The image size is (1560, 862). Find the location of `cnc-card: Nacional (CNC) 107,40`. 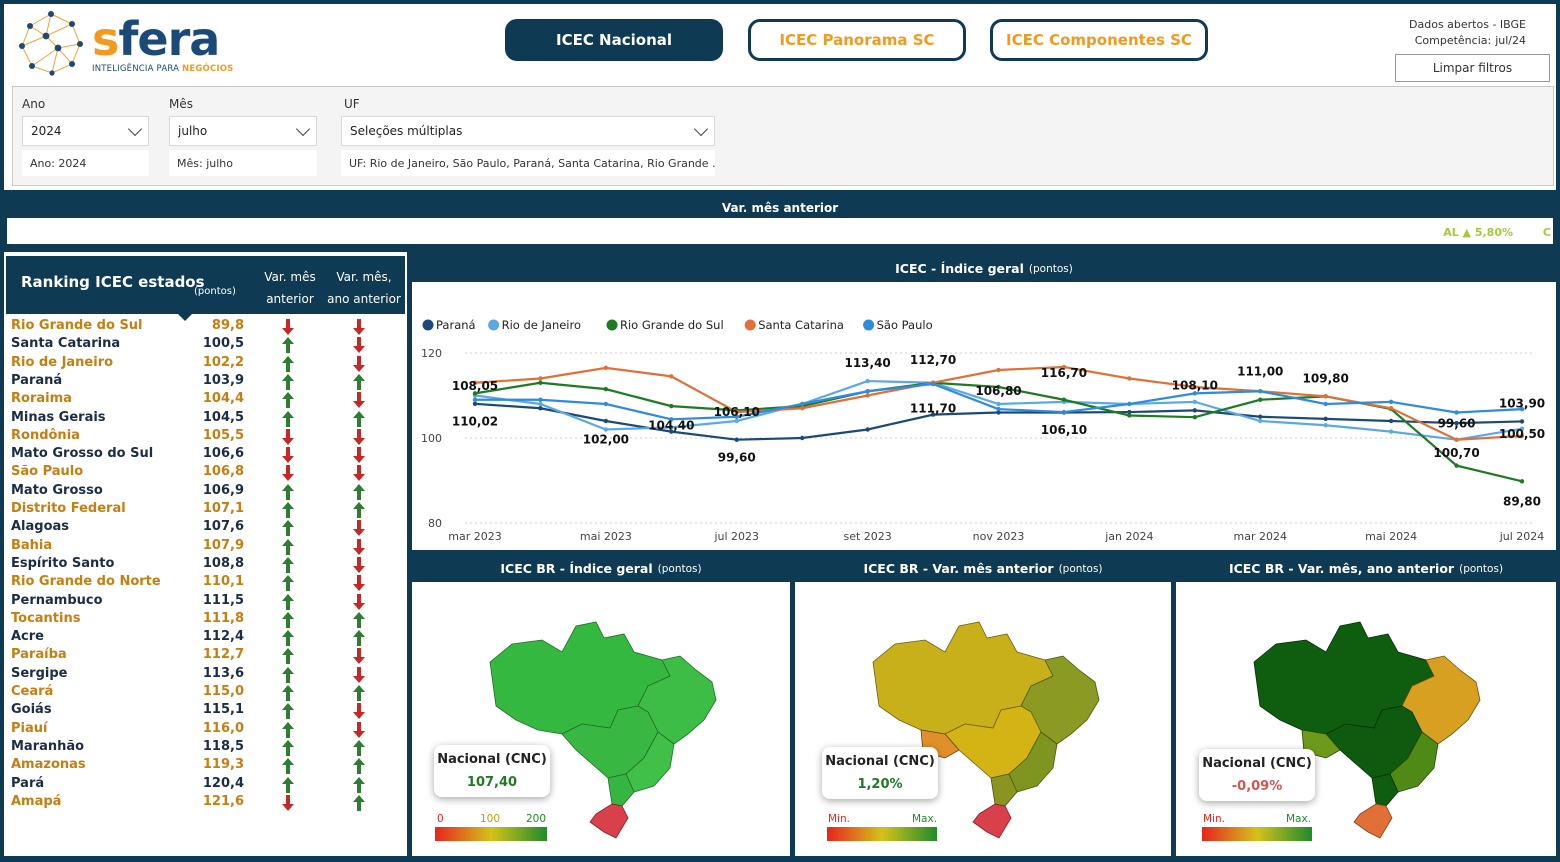

cnc-card: Nacional (CNC) 107,40 is located at coordinates (492, 771).